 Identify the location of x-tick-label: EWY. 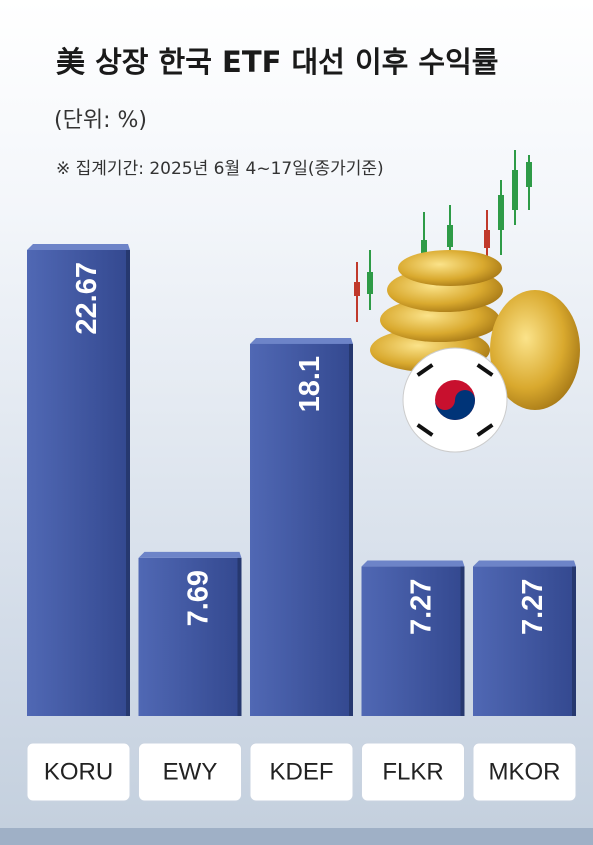
(190, 771).